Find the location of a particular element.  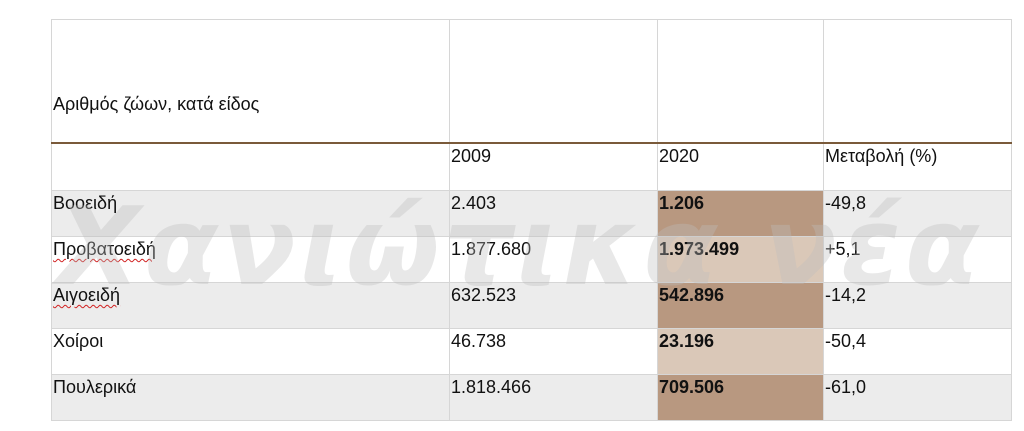

row-label: Αιγοειδή is located at coordinates (250, 305).